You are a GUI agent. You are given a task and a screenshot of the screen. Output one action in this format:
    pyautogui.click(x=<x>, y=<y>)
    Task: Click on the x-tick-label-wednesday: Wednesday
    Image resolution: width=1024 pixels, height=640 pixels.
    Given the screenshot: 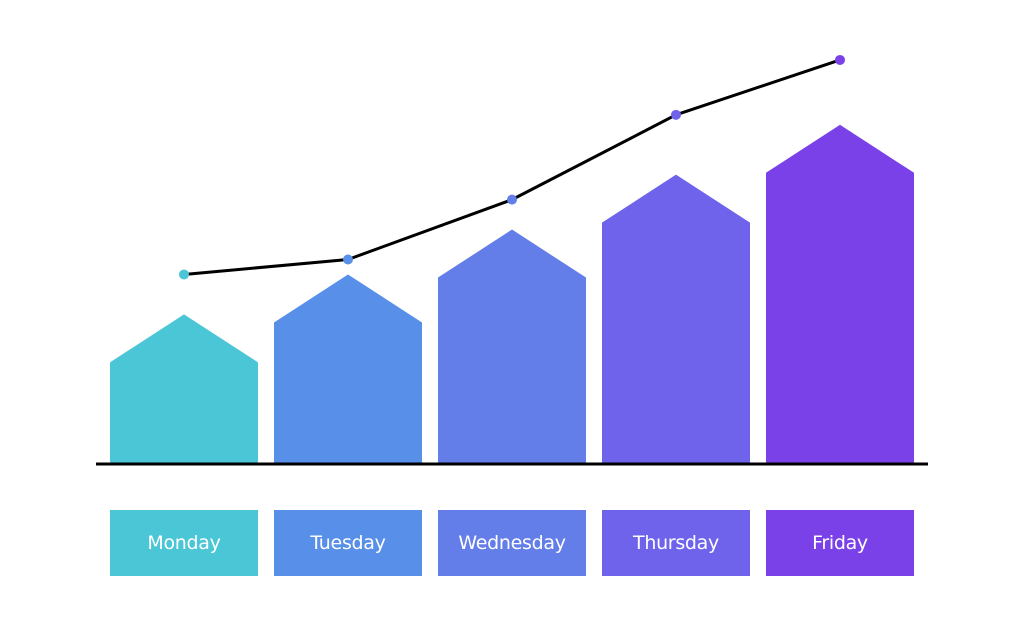 What is the action you would take?
    pyautogui.click(x=511, y=543)
    